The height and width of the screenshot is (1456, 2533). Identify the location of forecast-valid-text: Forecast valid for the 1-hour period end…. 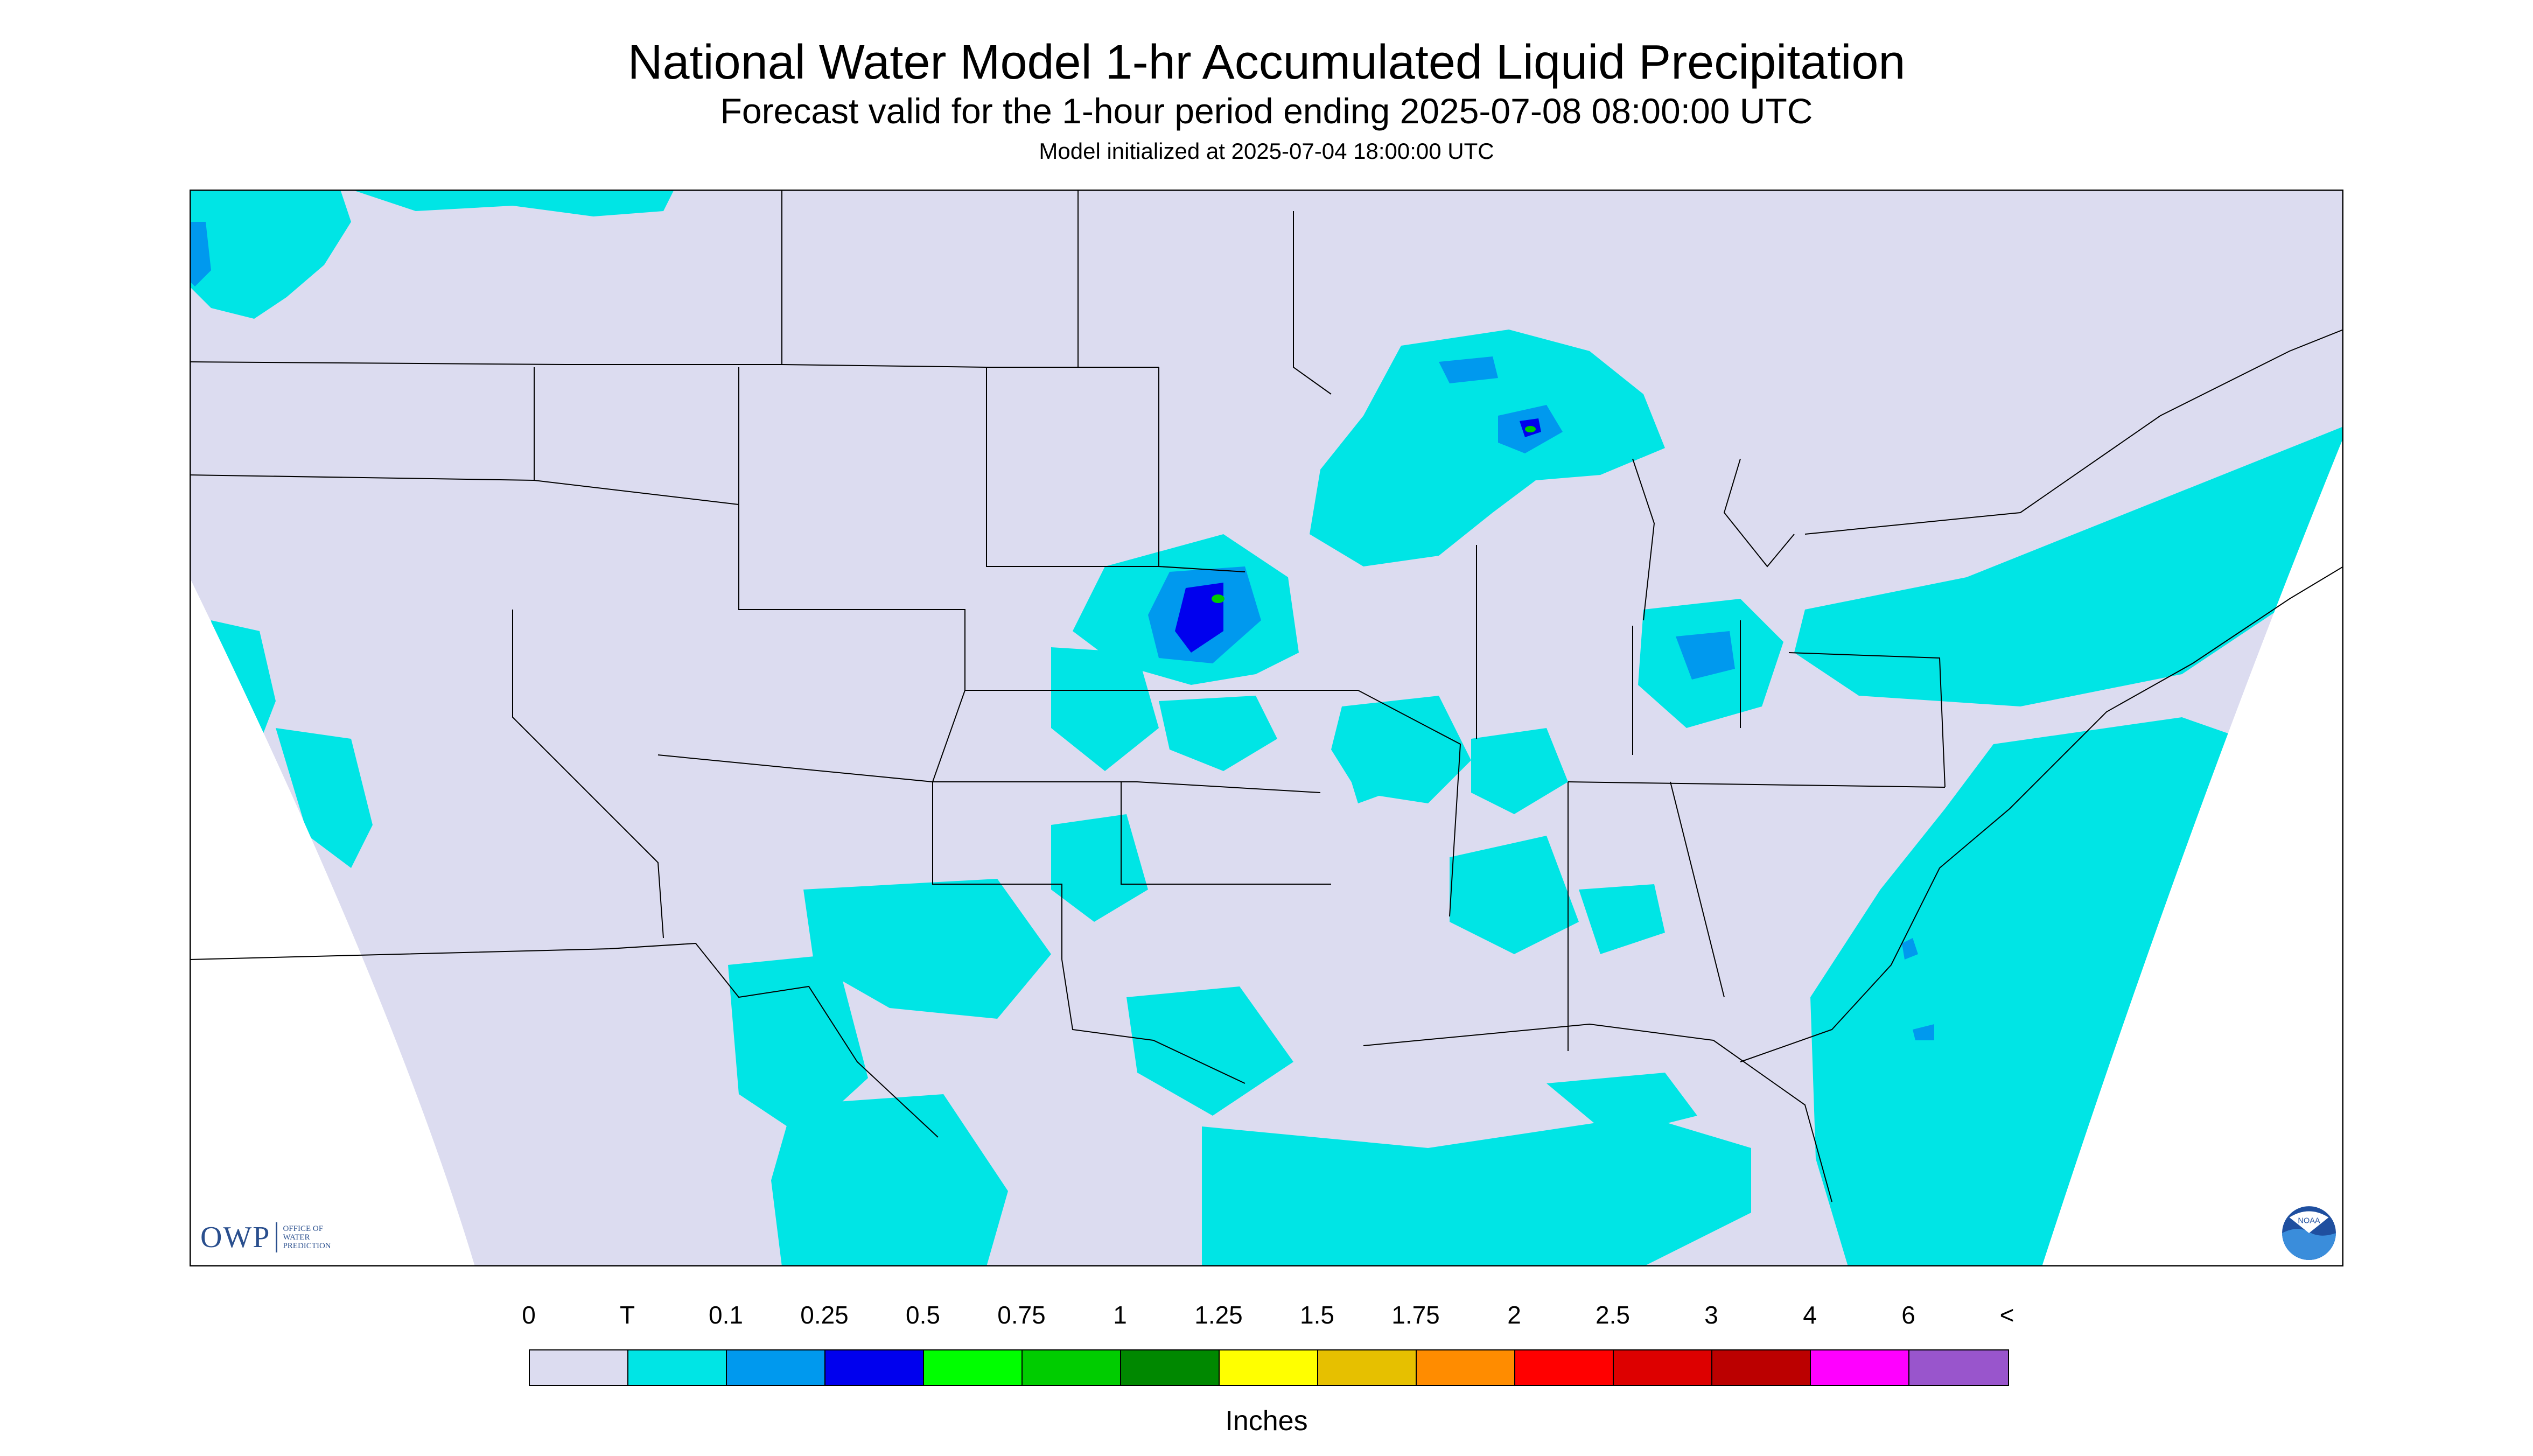
(1266, 111).